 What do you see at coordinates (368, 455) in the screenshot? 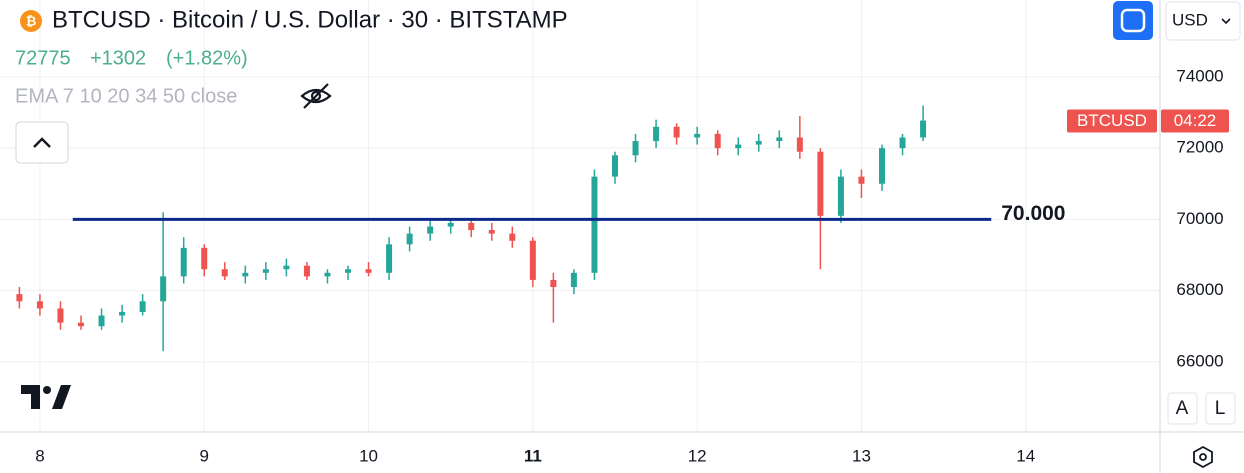
I see `x-tick-label: 10` at bounding box center [368, 455].